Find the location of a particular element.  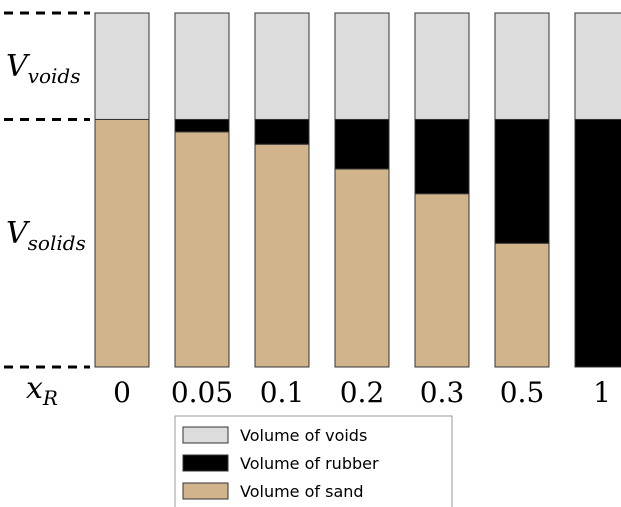

x-label-sub: R is located at coordinates (50, 398).